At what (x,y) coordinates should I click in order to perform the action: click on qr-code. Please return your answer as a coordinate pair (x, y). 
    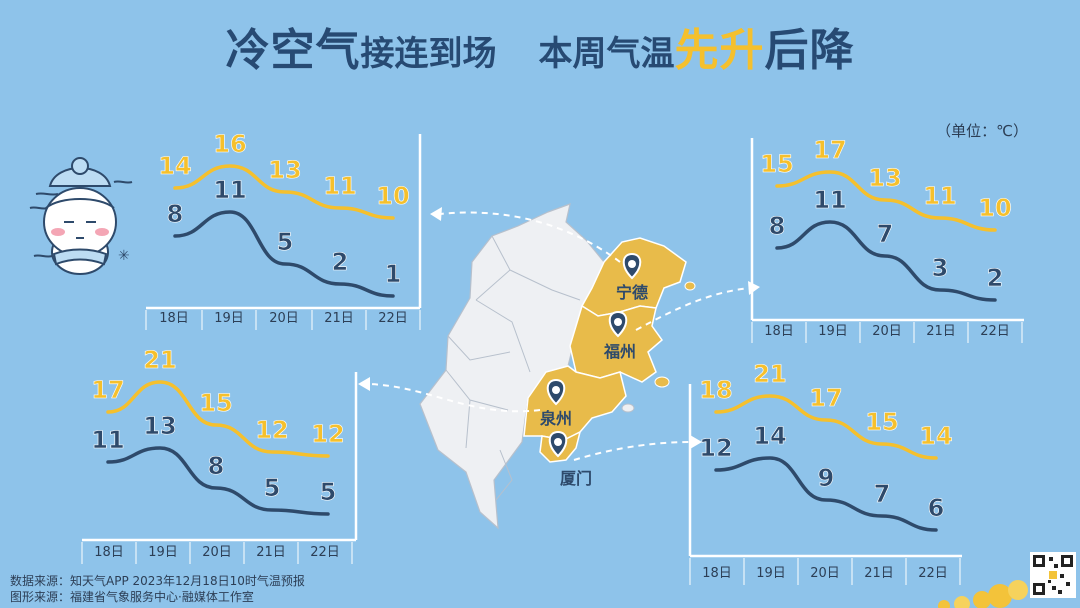
    Looking at the image, I should click on (1053, 575).